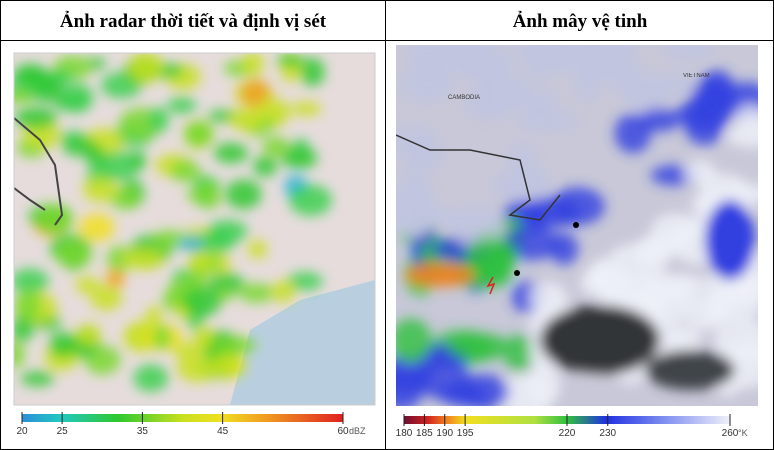 This screenshot has height=450, width=774. I want to click on colorbar-unit: dBZ, so click(357, 431).